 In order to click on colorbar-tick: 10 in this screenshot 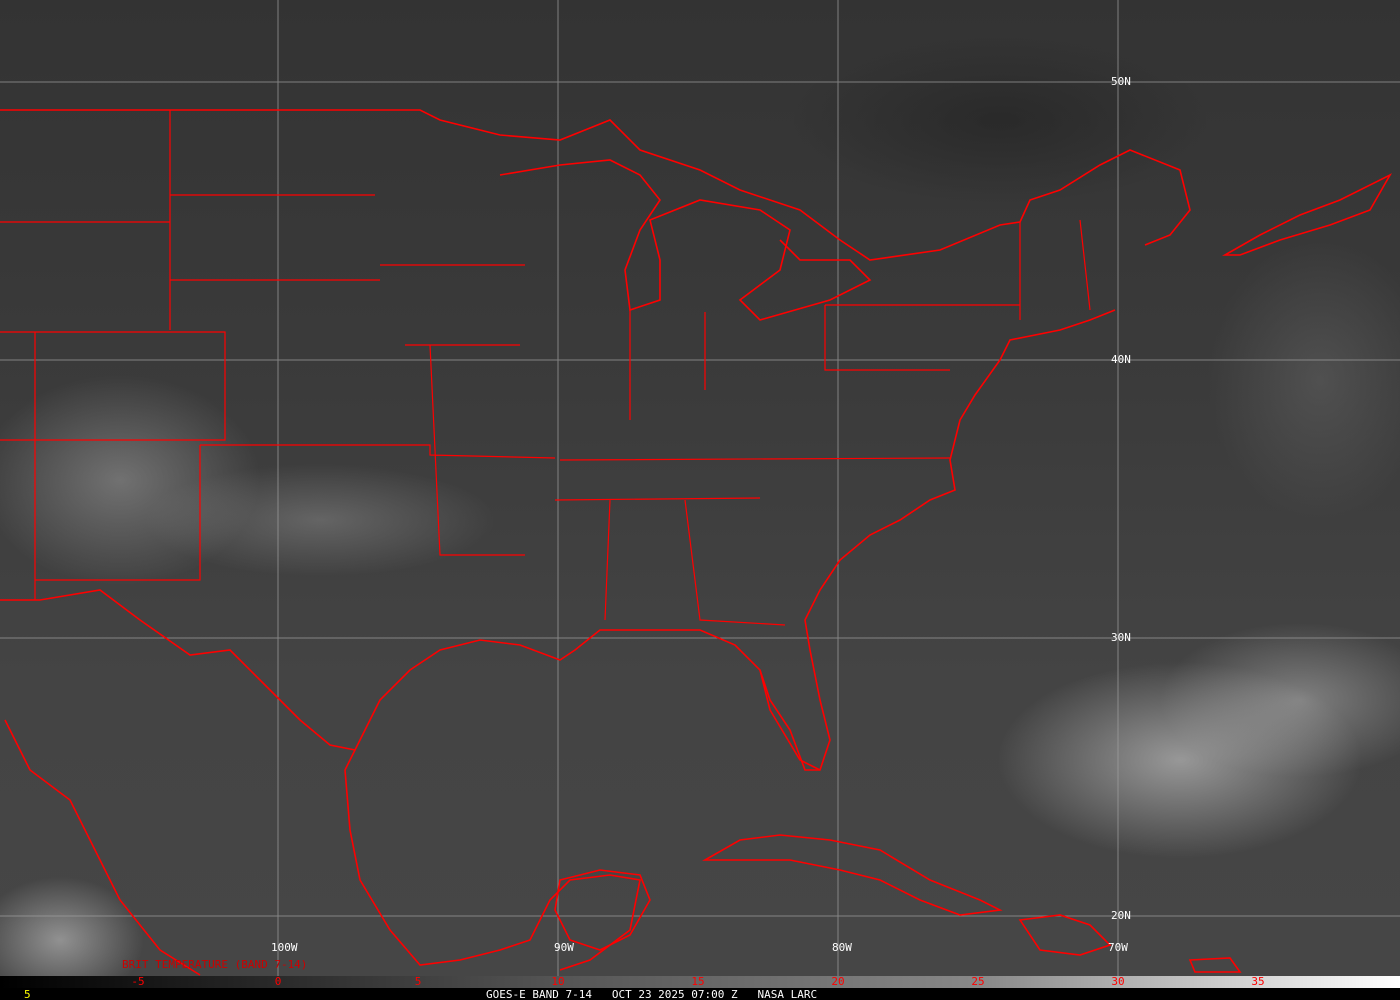, I will do `click(558, 981)`.